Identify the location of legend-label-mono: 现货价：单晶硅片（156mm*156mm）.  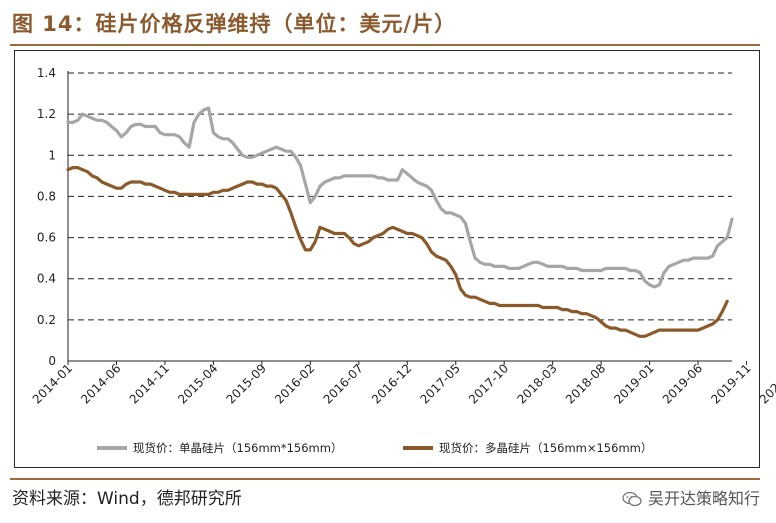
(237, 448).